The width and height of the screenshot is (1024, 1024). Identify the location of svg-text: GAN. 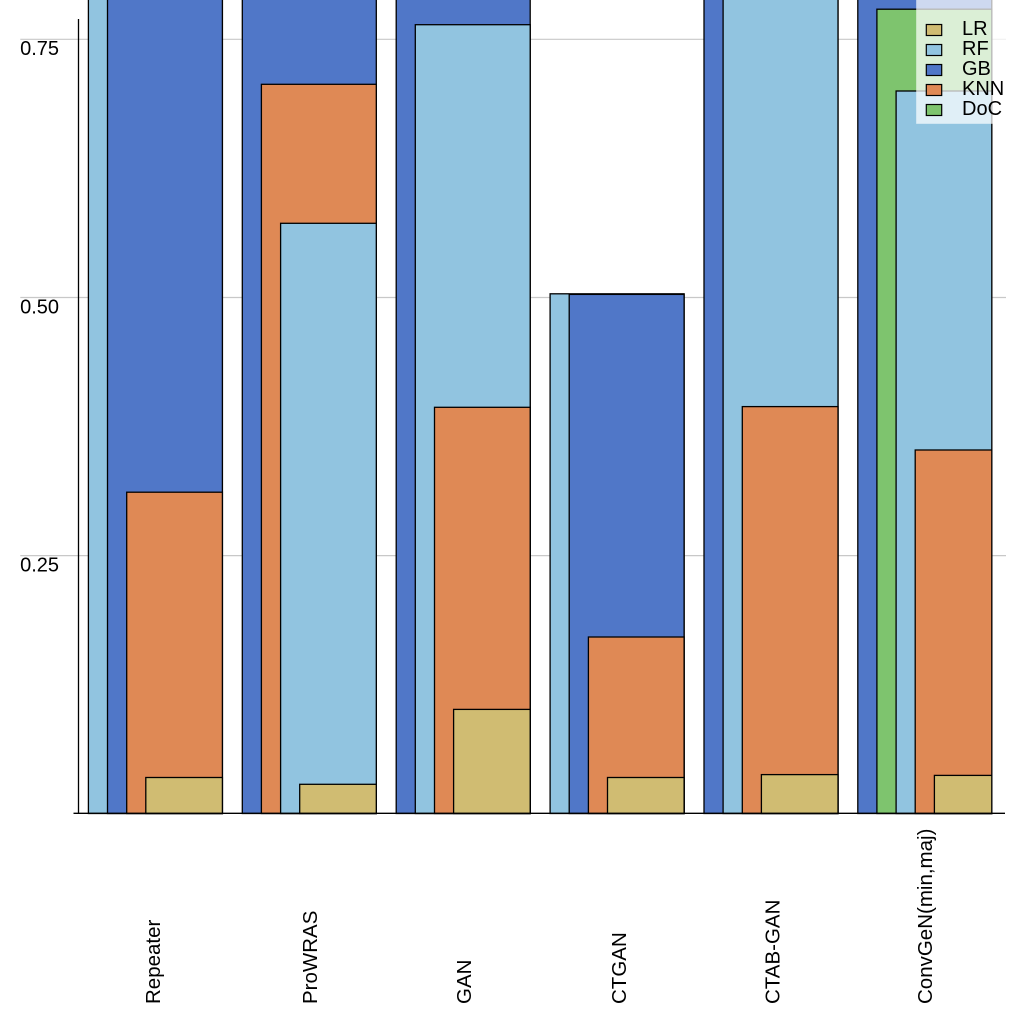
(464, 982).